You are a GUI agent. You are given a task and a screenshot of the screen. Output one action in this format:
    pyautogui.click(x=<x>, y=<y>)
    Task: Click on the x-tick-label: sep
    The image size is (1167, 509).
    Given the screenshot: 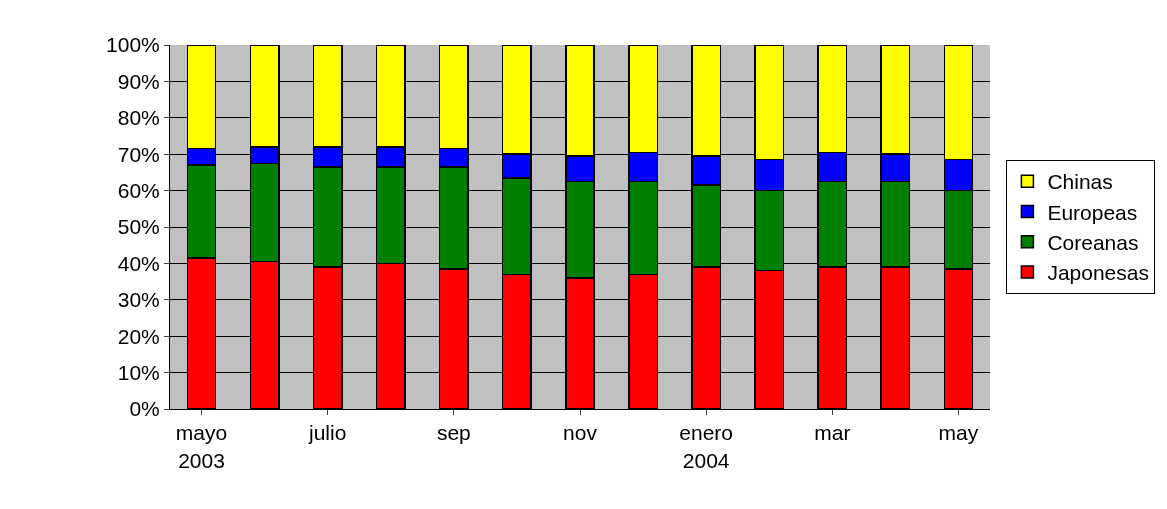 What is the action you would take?
    pyautogui.click(x=453, y=433)
    